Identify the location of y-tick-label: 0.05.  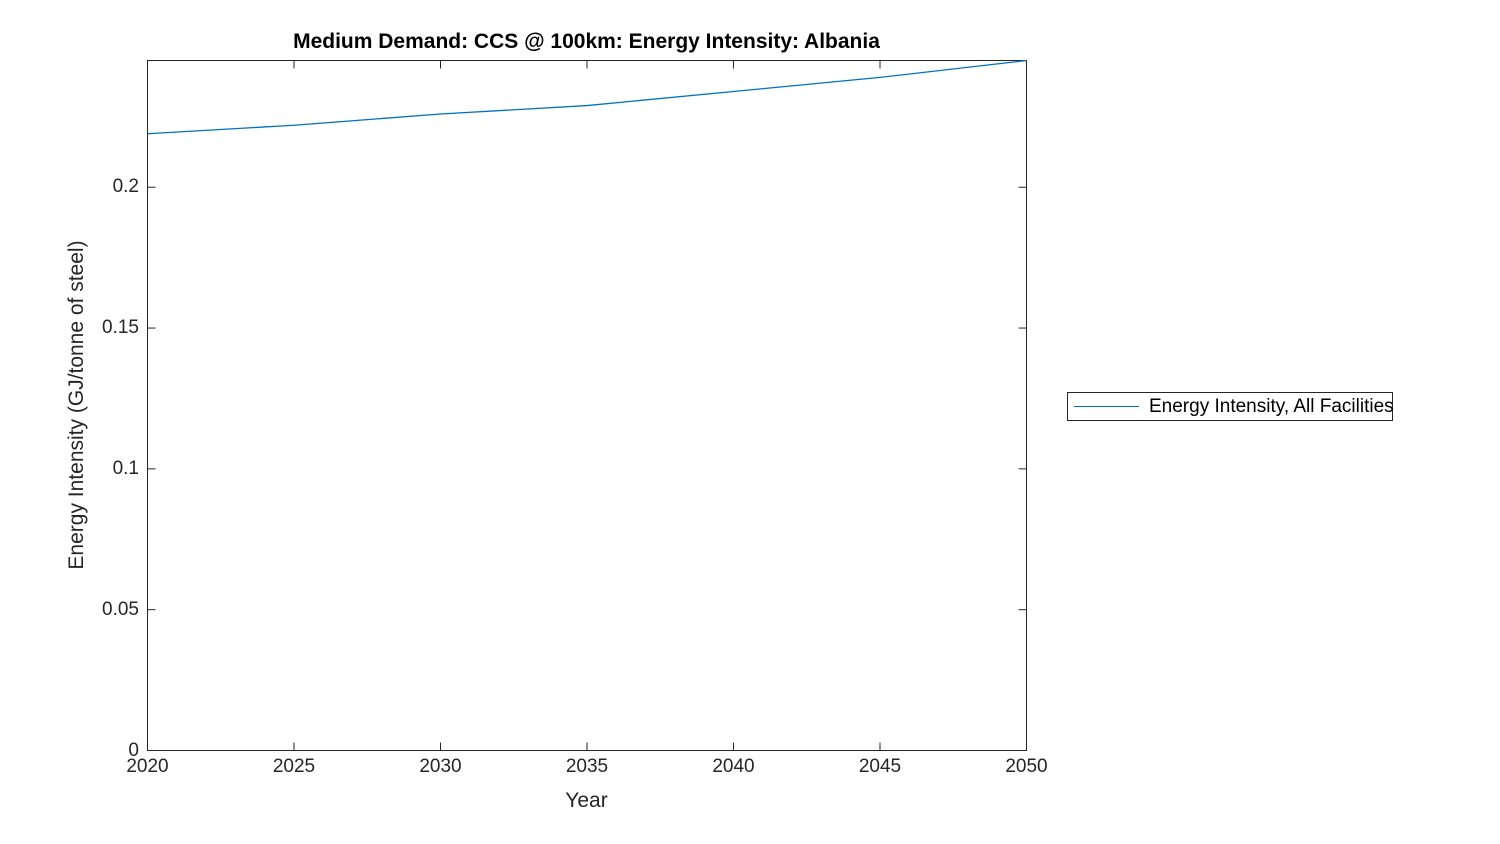
(120, 609).